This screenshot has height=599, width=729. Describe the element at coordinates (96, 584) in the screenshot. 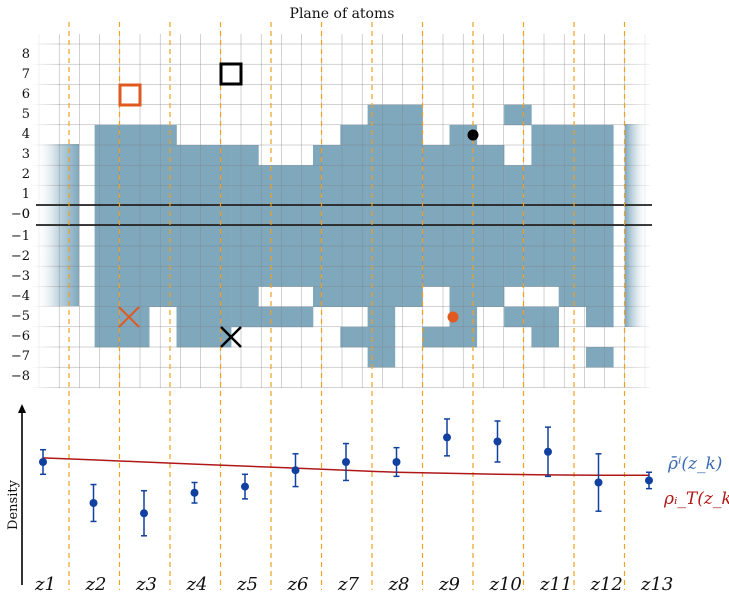

I see `column-label: z2` at that location.